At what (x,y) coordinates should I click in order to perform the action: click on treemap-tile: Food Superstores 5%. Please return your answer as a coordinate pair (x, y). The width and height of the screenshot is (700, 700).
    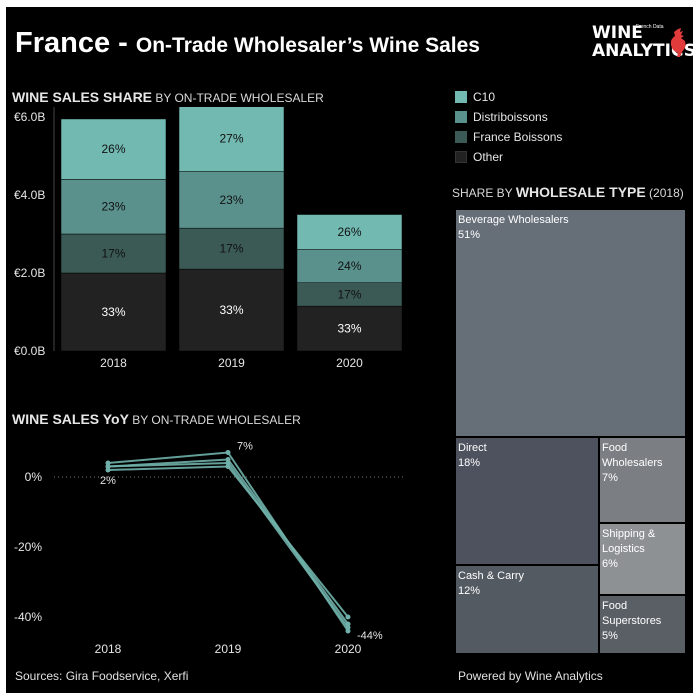
    Looking at the image, I should click on (642, 624).